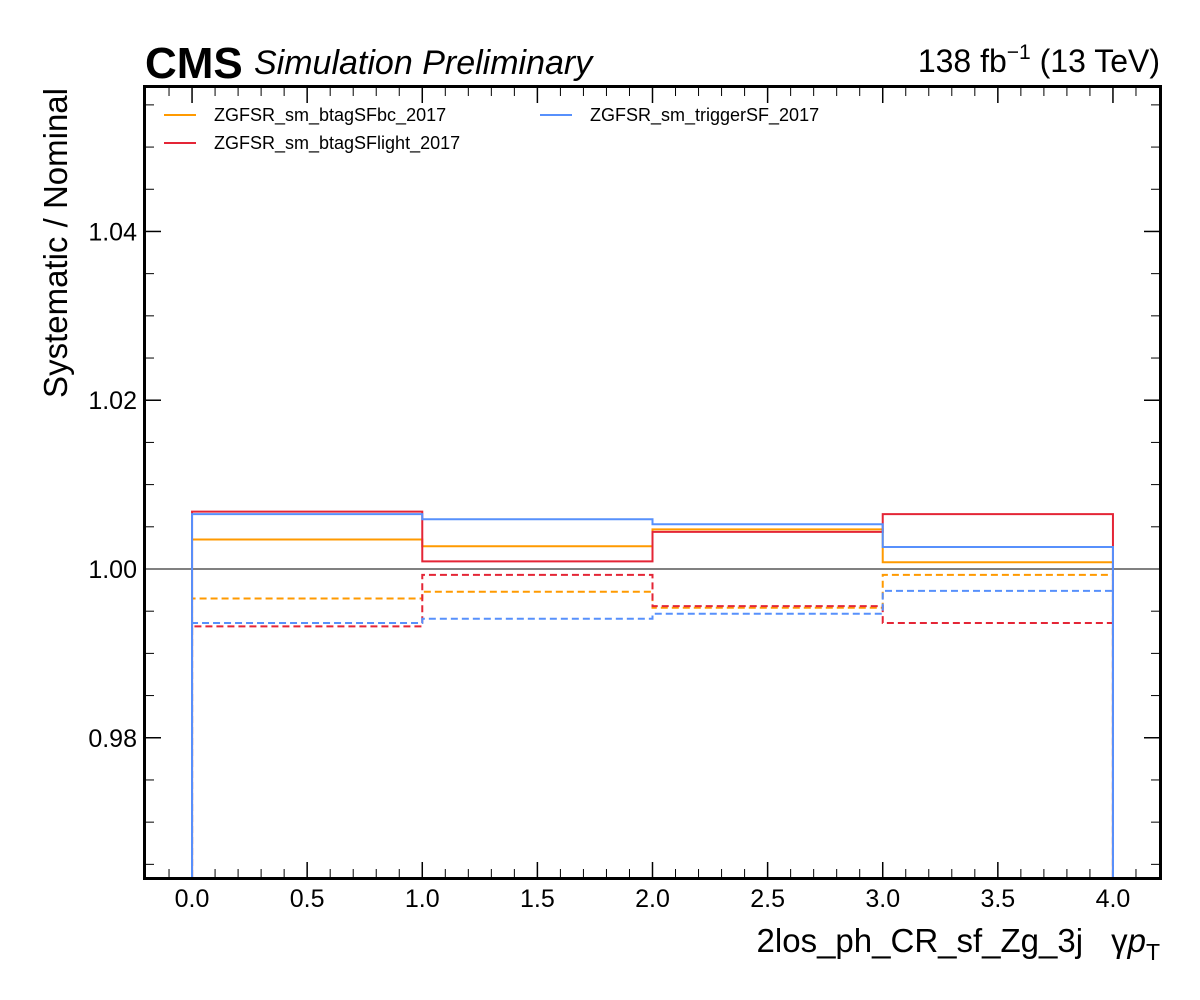 The width and height of the screenshot is (1200, 1000). I want to click on x-tick-label: 0.0, so click(192, 899).